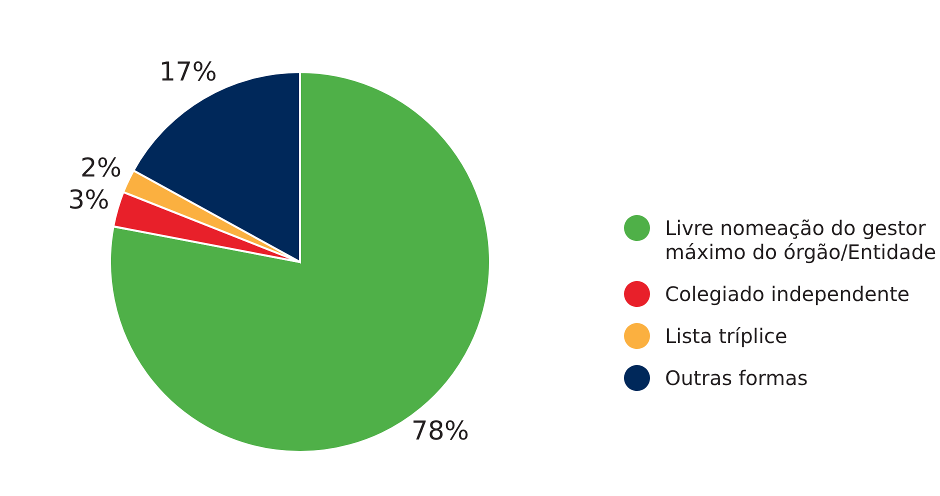  Describe the element at coordinates (89, 201) in the screenshot. I see `data-label: 3%` at that location.